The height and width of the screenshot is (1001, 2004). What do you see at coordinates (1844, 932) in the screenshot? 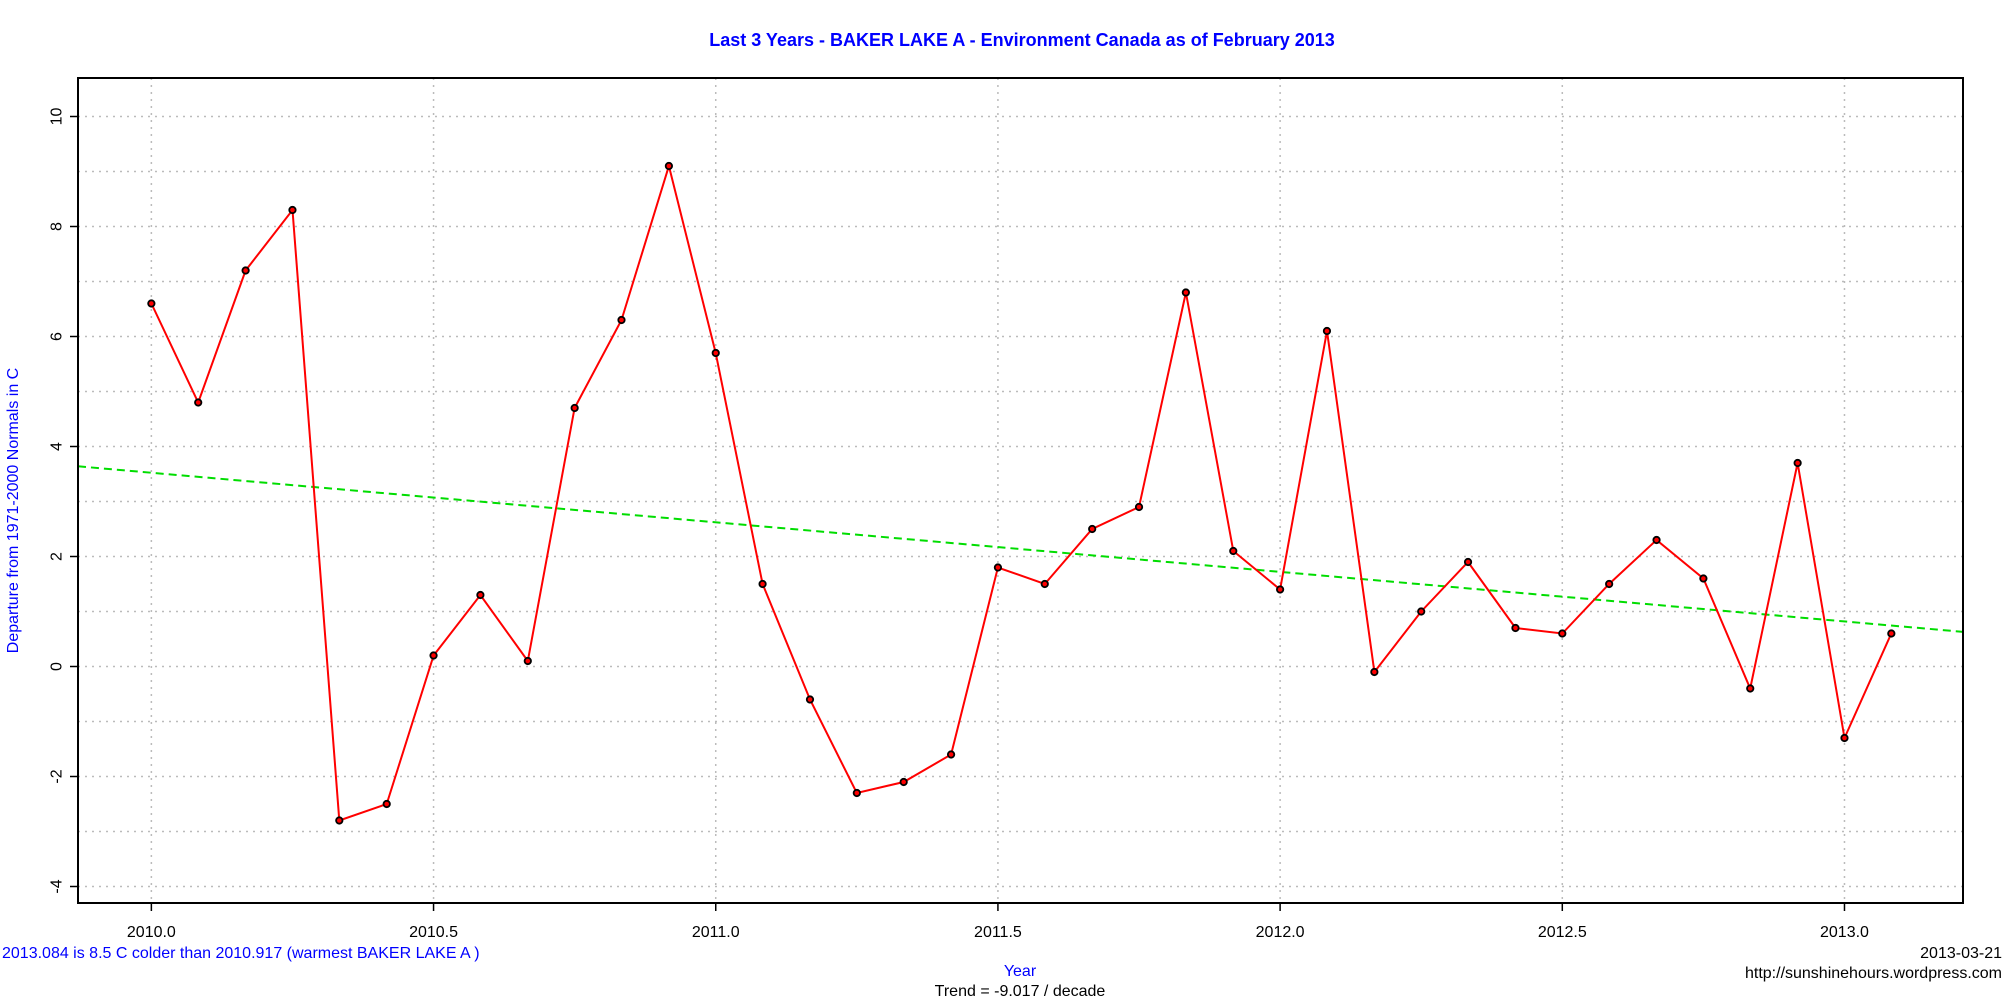
I see `x-tick-label-6: 2013.0` at bounding box center [1844, 932].